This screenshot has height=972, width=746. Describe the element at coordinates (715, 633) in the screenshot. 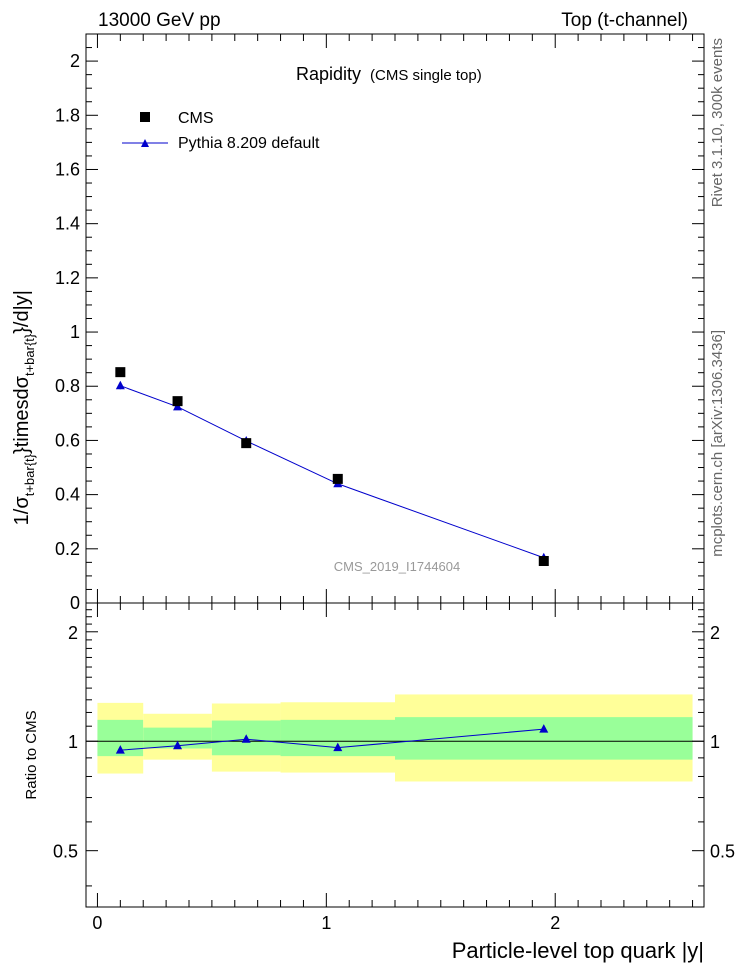

I see `ratio-y-tick-label-right: 2` at that location.